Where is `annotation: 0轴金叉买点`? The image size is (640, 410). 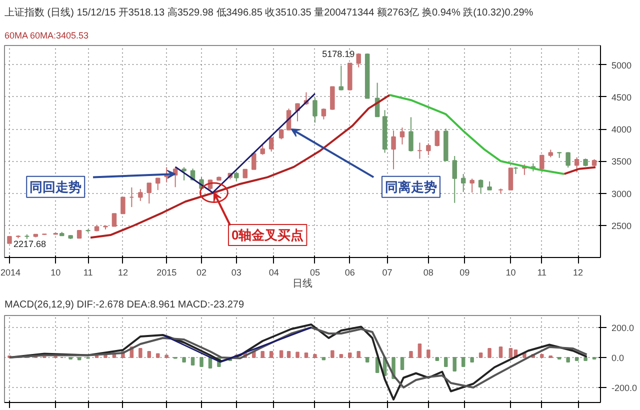
annotation: 0轴金叉买点 is located at coordinates (267, 235).